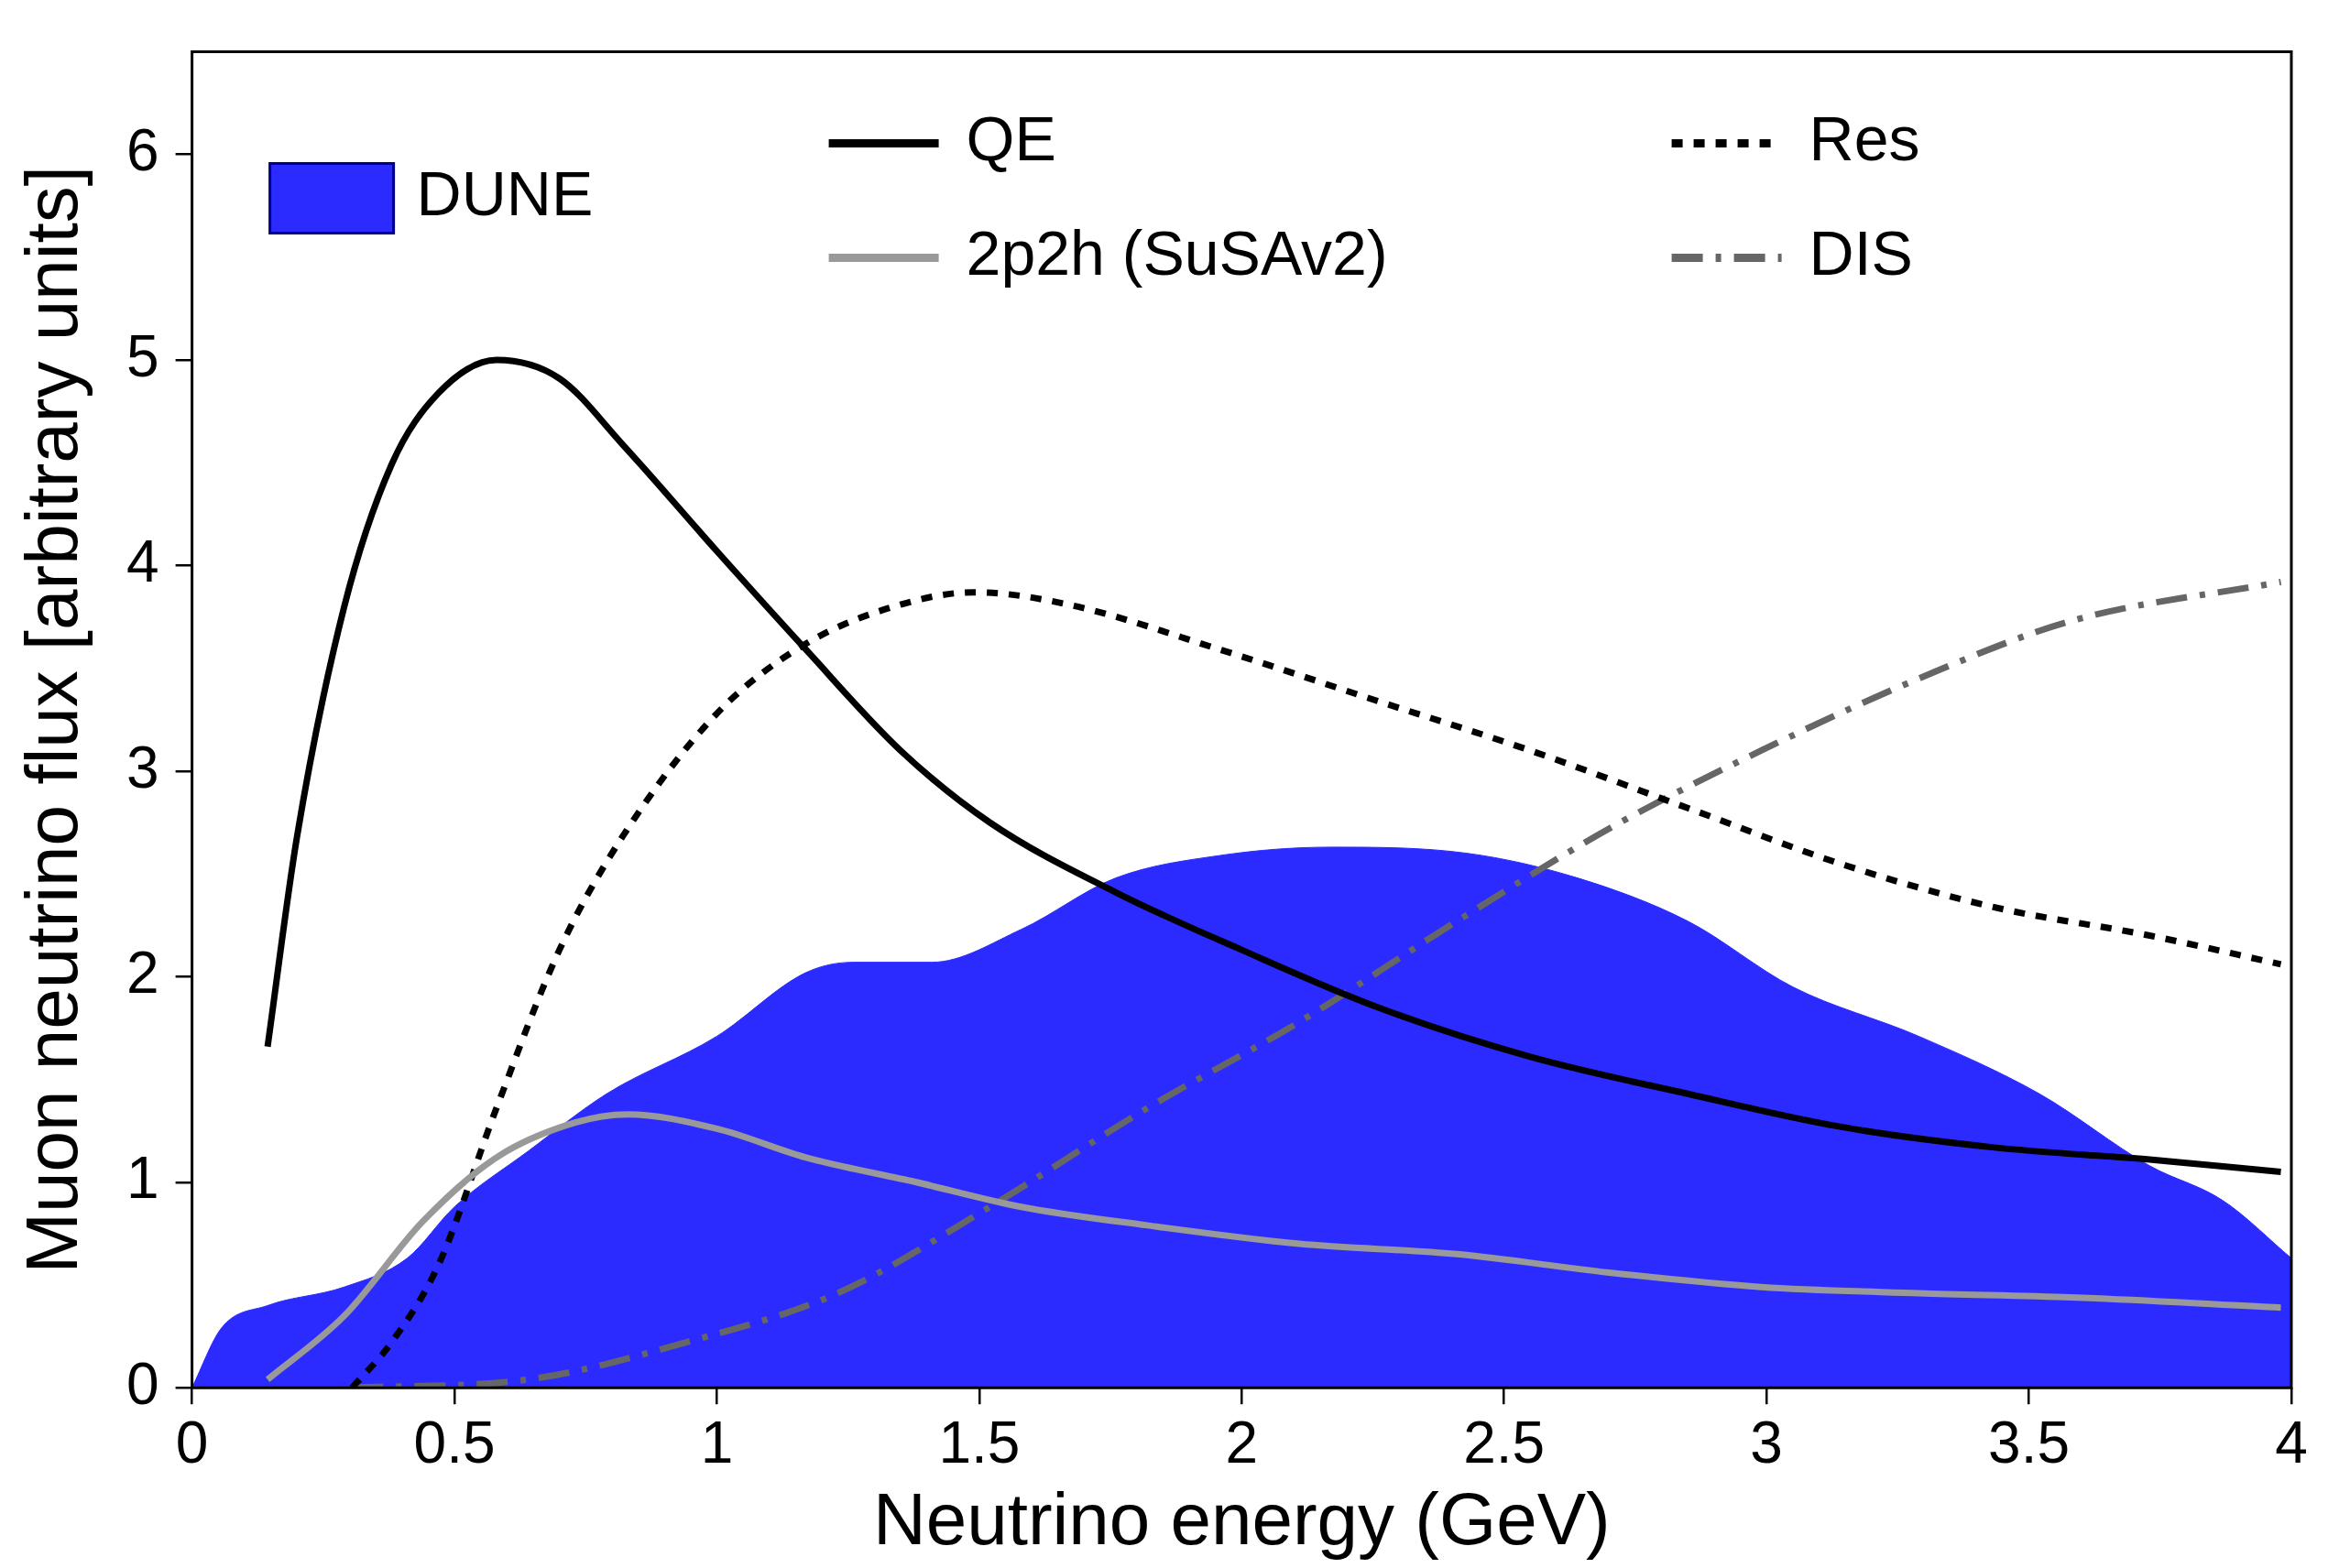  What do you see at coordinates (142, 561) in the screenshot?
I see `y-tick-label: 4` at bounding box center [142, 561].